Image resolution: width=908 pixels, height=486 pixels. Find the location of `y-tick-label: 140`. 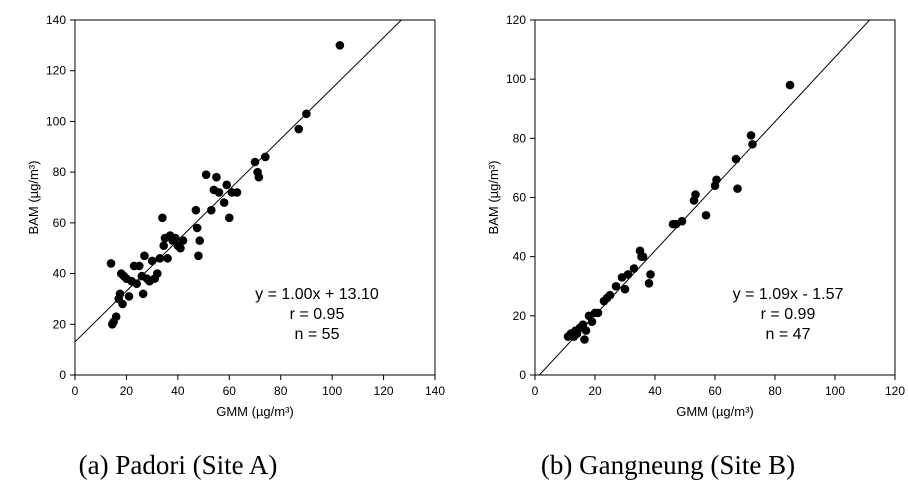

y-tick-label: 140 is located at coordinates (56, 20).